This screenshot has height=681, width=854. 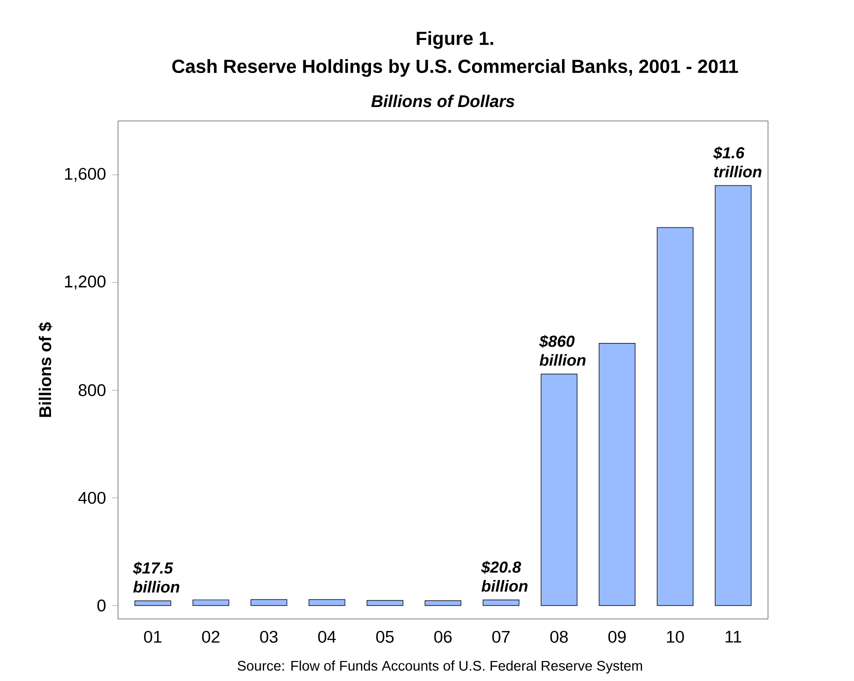 What do you see at coordinates (455, 68) in the screenshot?
I see `chart-subtitle: Cash Reserve Holdings by U.S. Commercial Banks, 2001 - 2011` at bounding box center [455, 68].